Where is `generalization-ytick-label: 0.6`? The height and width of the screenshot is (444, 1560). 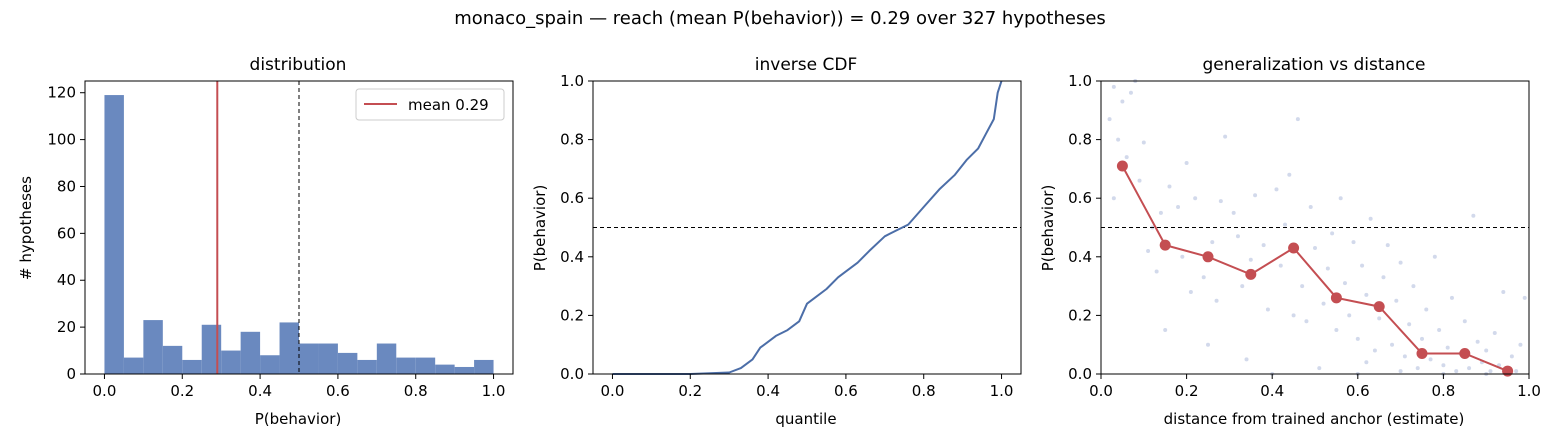 generalization-ytick-label: 0.6 is located at coordinates (1080, 198).